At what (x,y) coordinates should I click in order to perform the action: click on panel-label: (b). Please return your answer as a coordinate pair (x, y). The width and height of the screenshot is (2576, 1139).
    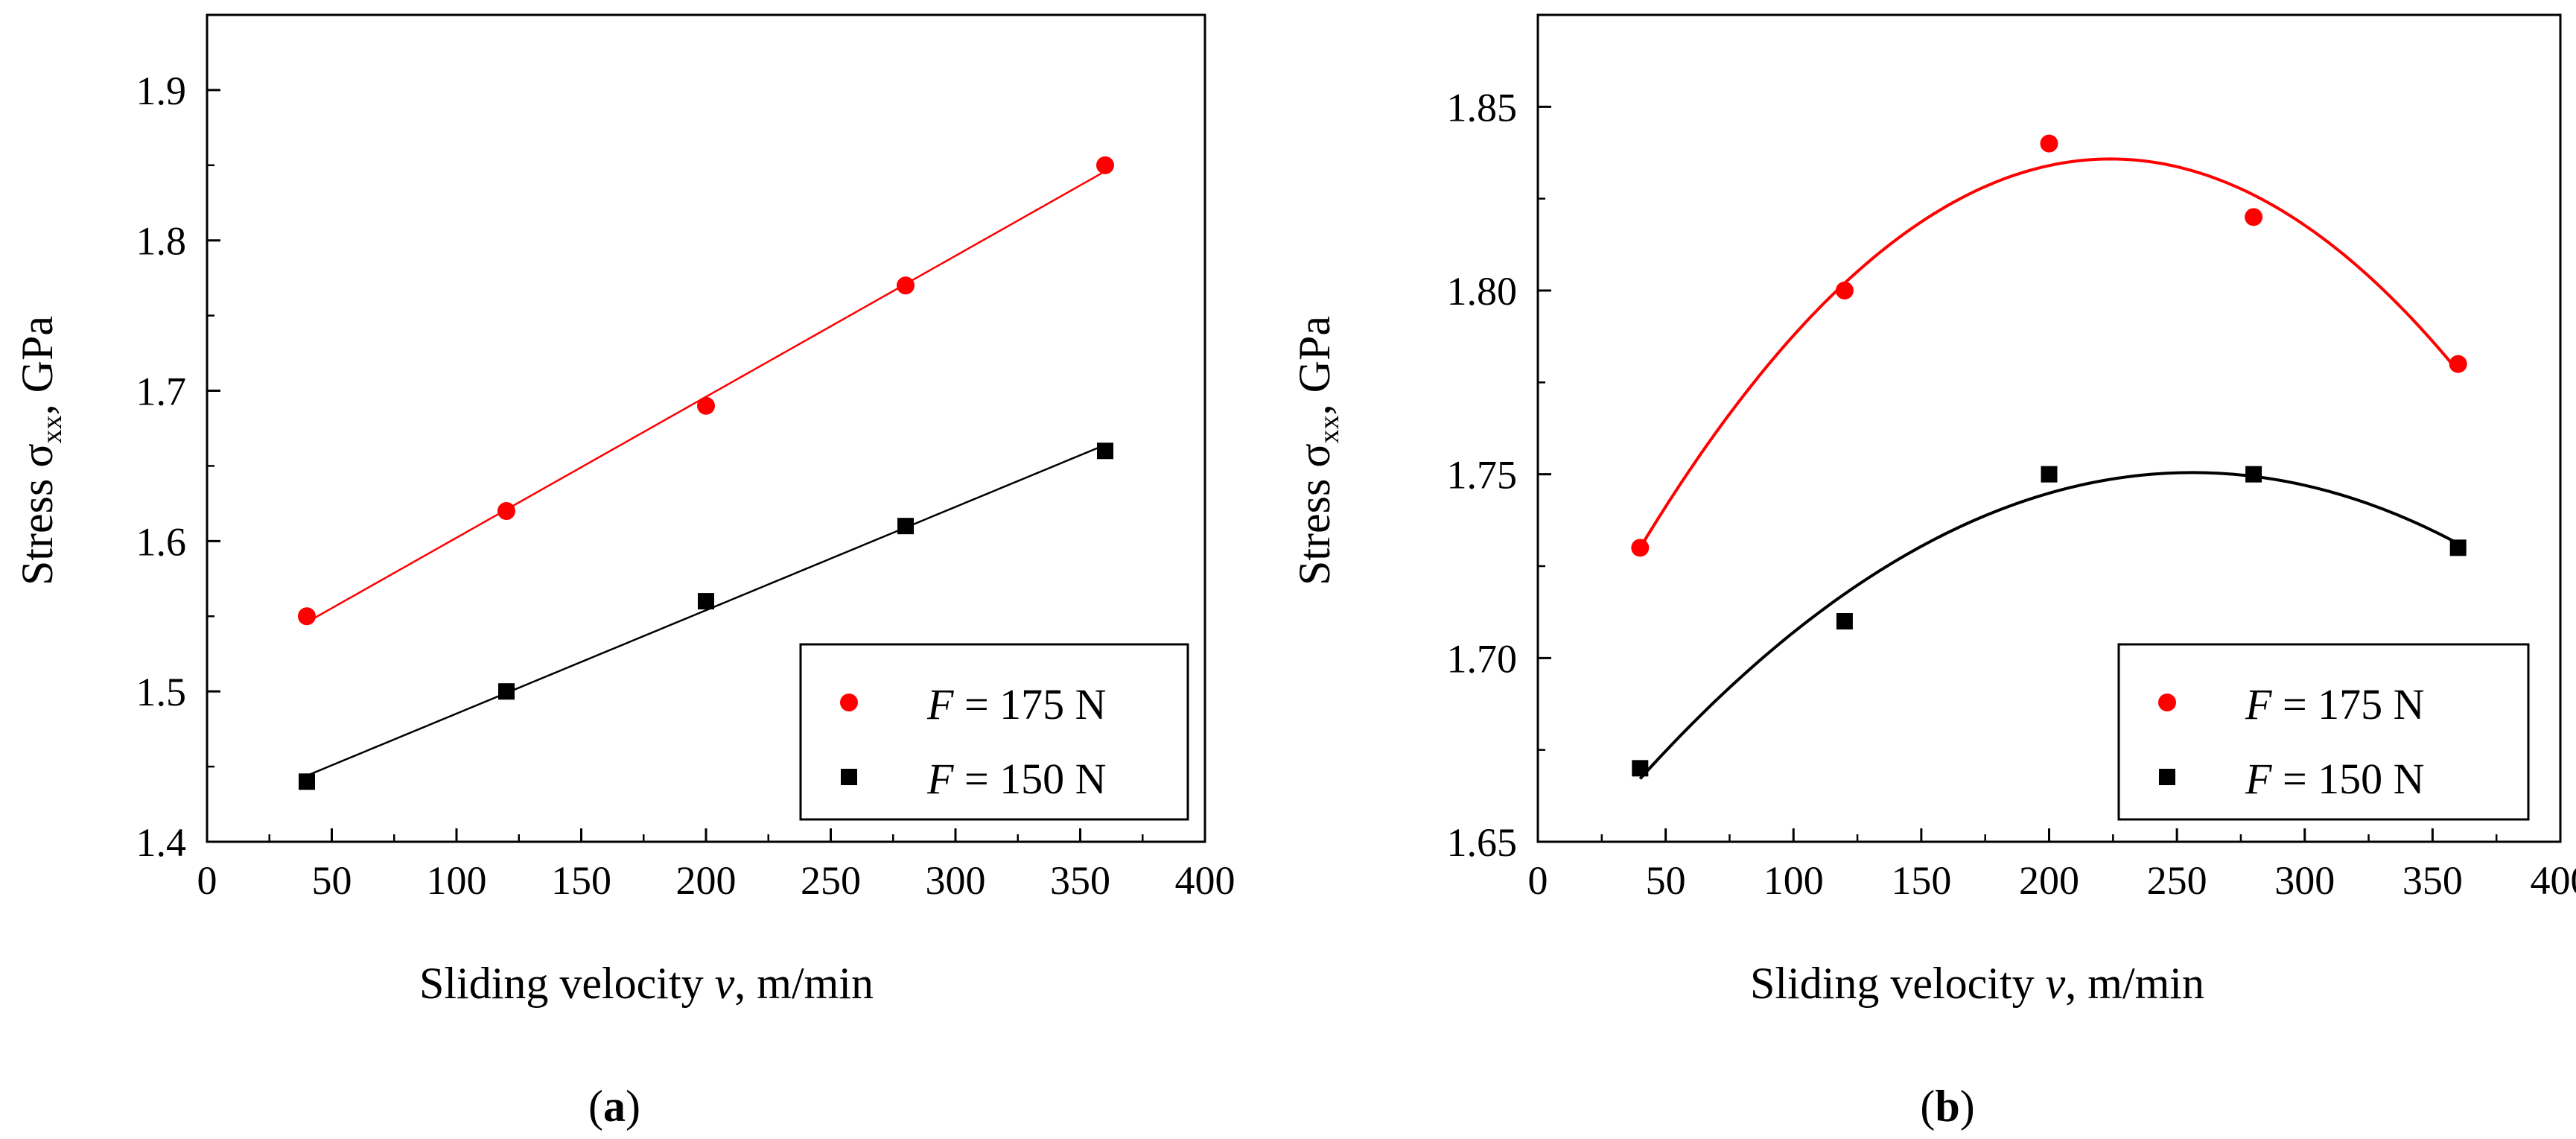
    Looking at the image, I should click on (1947, 1106).